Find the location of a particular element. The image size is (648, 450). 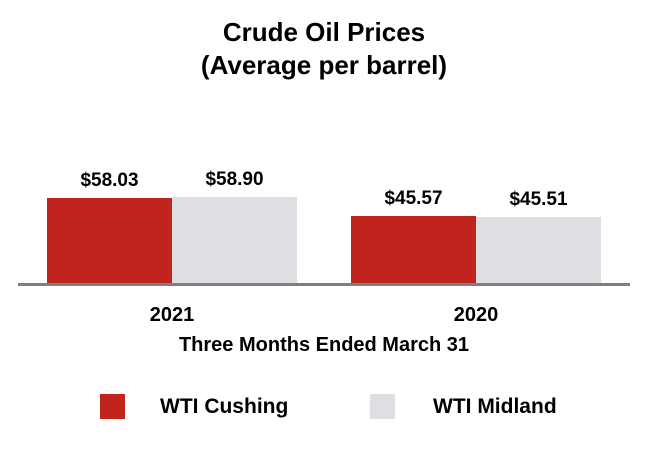

legend-label-wti-cushing: WTI Cushing is located at coordinates (224, 406).